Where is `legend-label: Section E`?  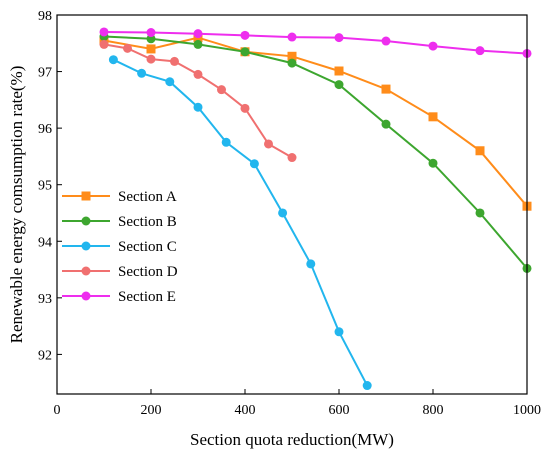 legend-label: Section E is located at coordinates (147, 297).